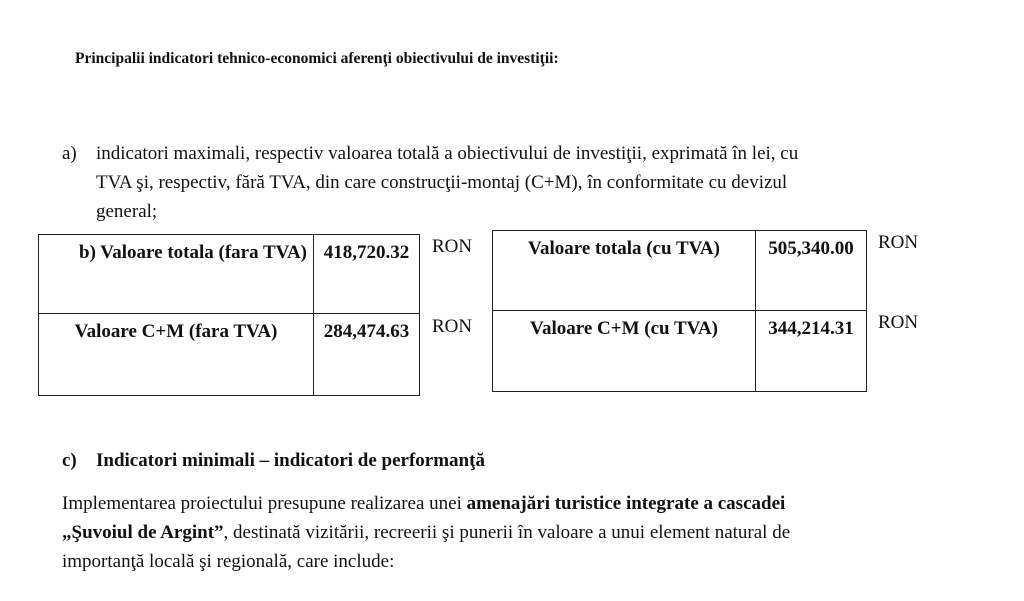 The width and height of the screenshot is (1024, 601). I want to click on table-row: Valoare C+M (fara TVA) 284,474.63, so click(229, 354).